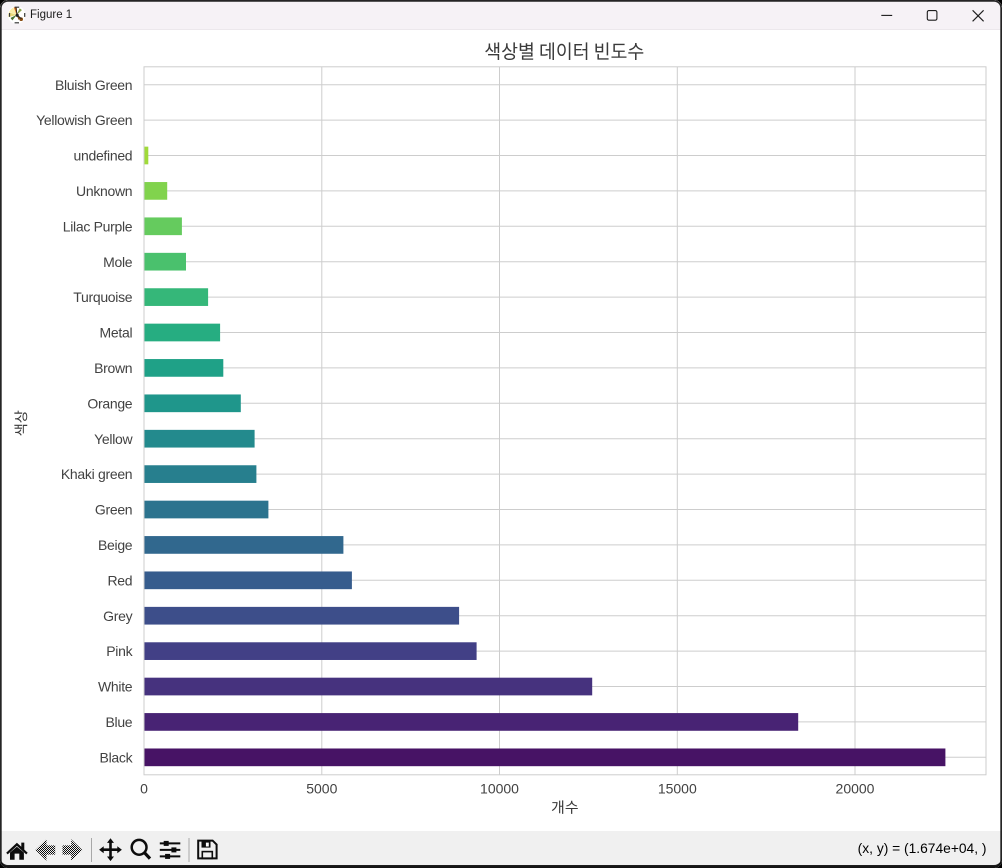  Describe the element at coordinates (118, 262) in the screenshot. I see `svg-text: Mole` at that location.